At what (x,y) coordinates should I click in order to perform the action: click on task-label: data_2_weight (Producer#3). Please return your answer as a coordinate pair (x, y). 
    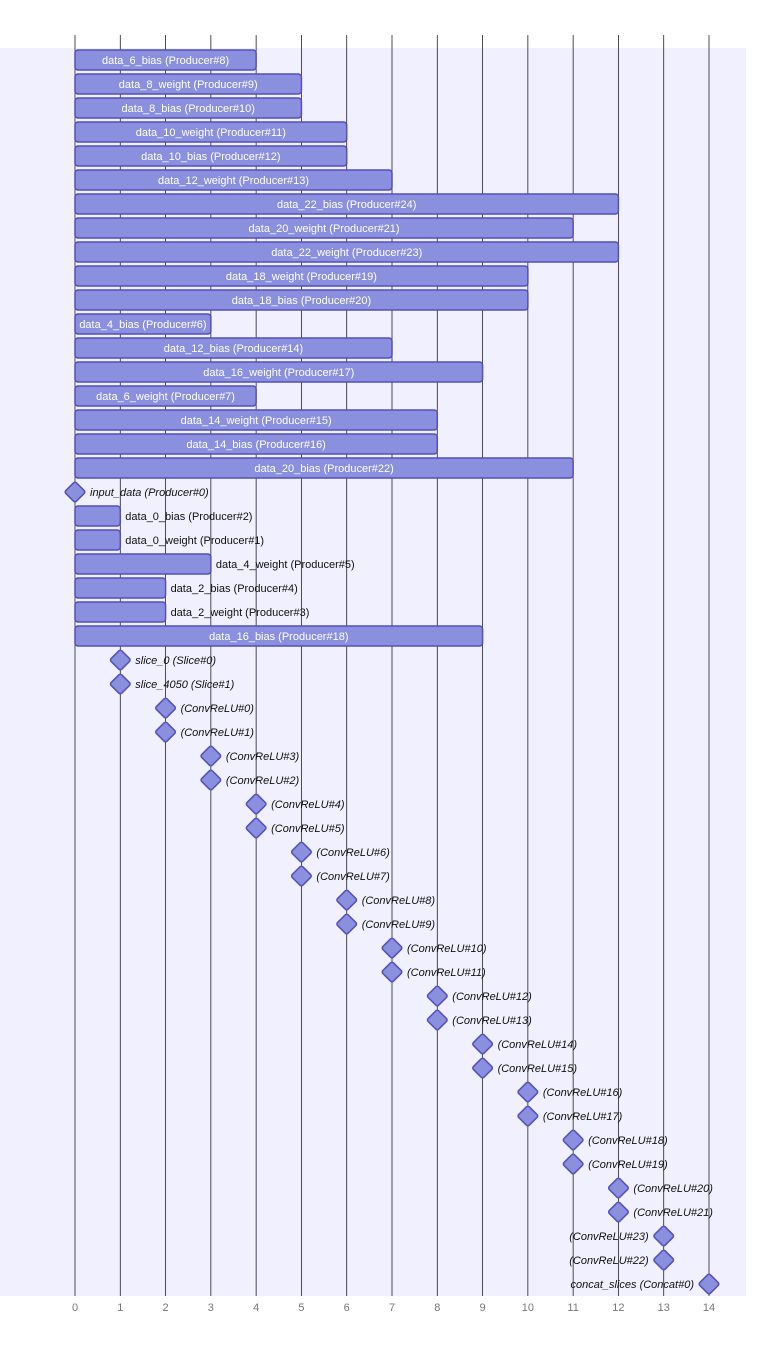
    Looking at the image, I should click on (240, 613).